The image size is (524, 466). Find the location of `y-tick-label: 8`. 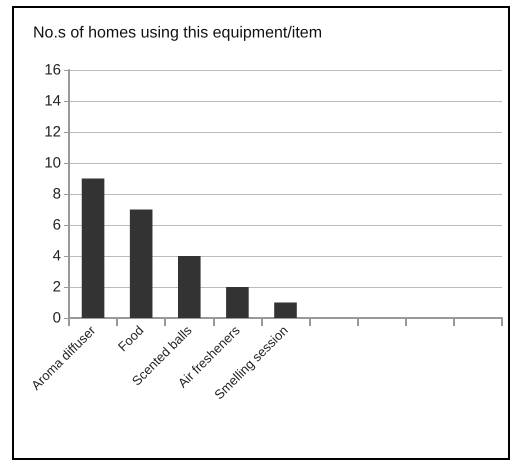

y-tick-label: 8 is located at coordinates (56, 194).